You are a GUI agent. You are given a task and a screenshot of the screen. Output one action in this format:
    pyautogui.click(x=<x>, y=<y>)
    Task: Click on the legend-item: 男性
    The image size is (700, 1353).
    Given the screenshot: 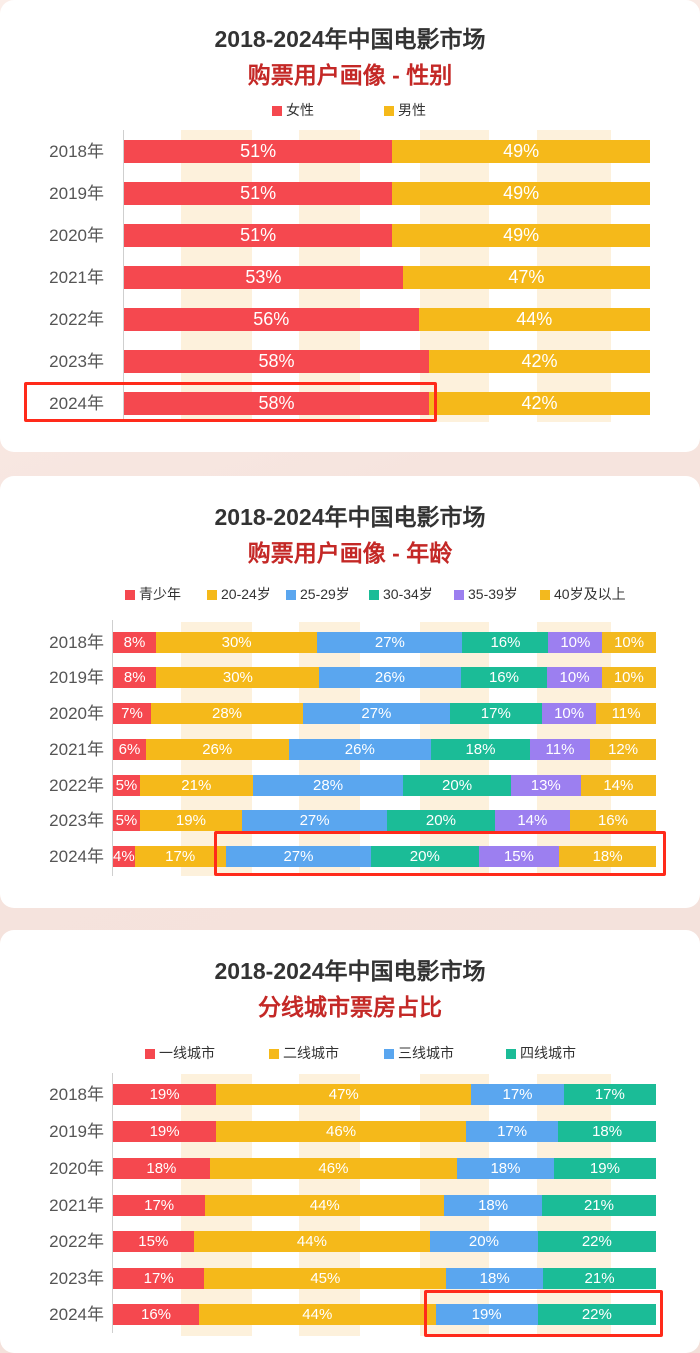 What is the action you would take?
    pyautogui.click(x=405, y=110)
    